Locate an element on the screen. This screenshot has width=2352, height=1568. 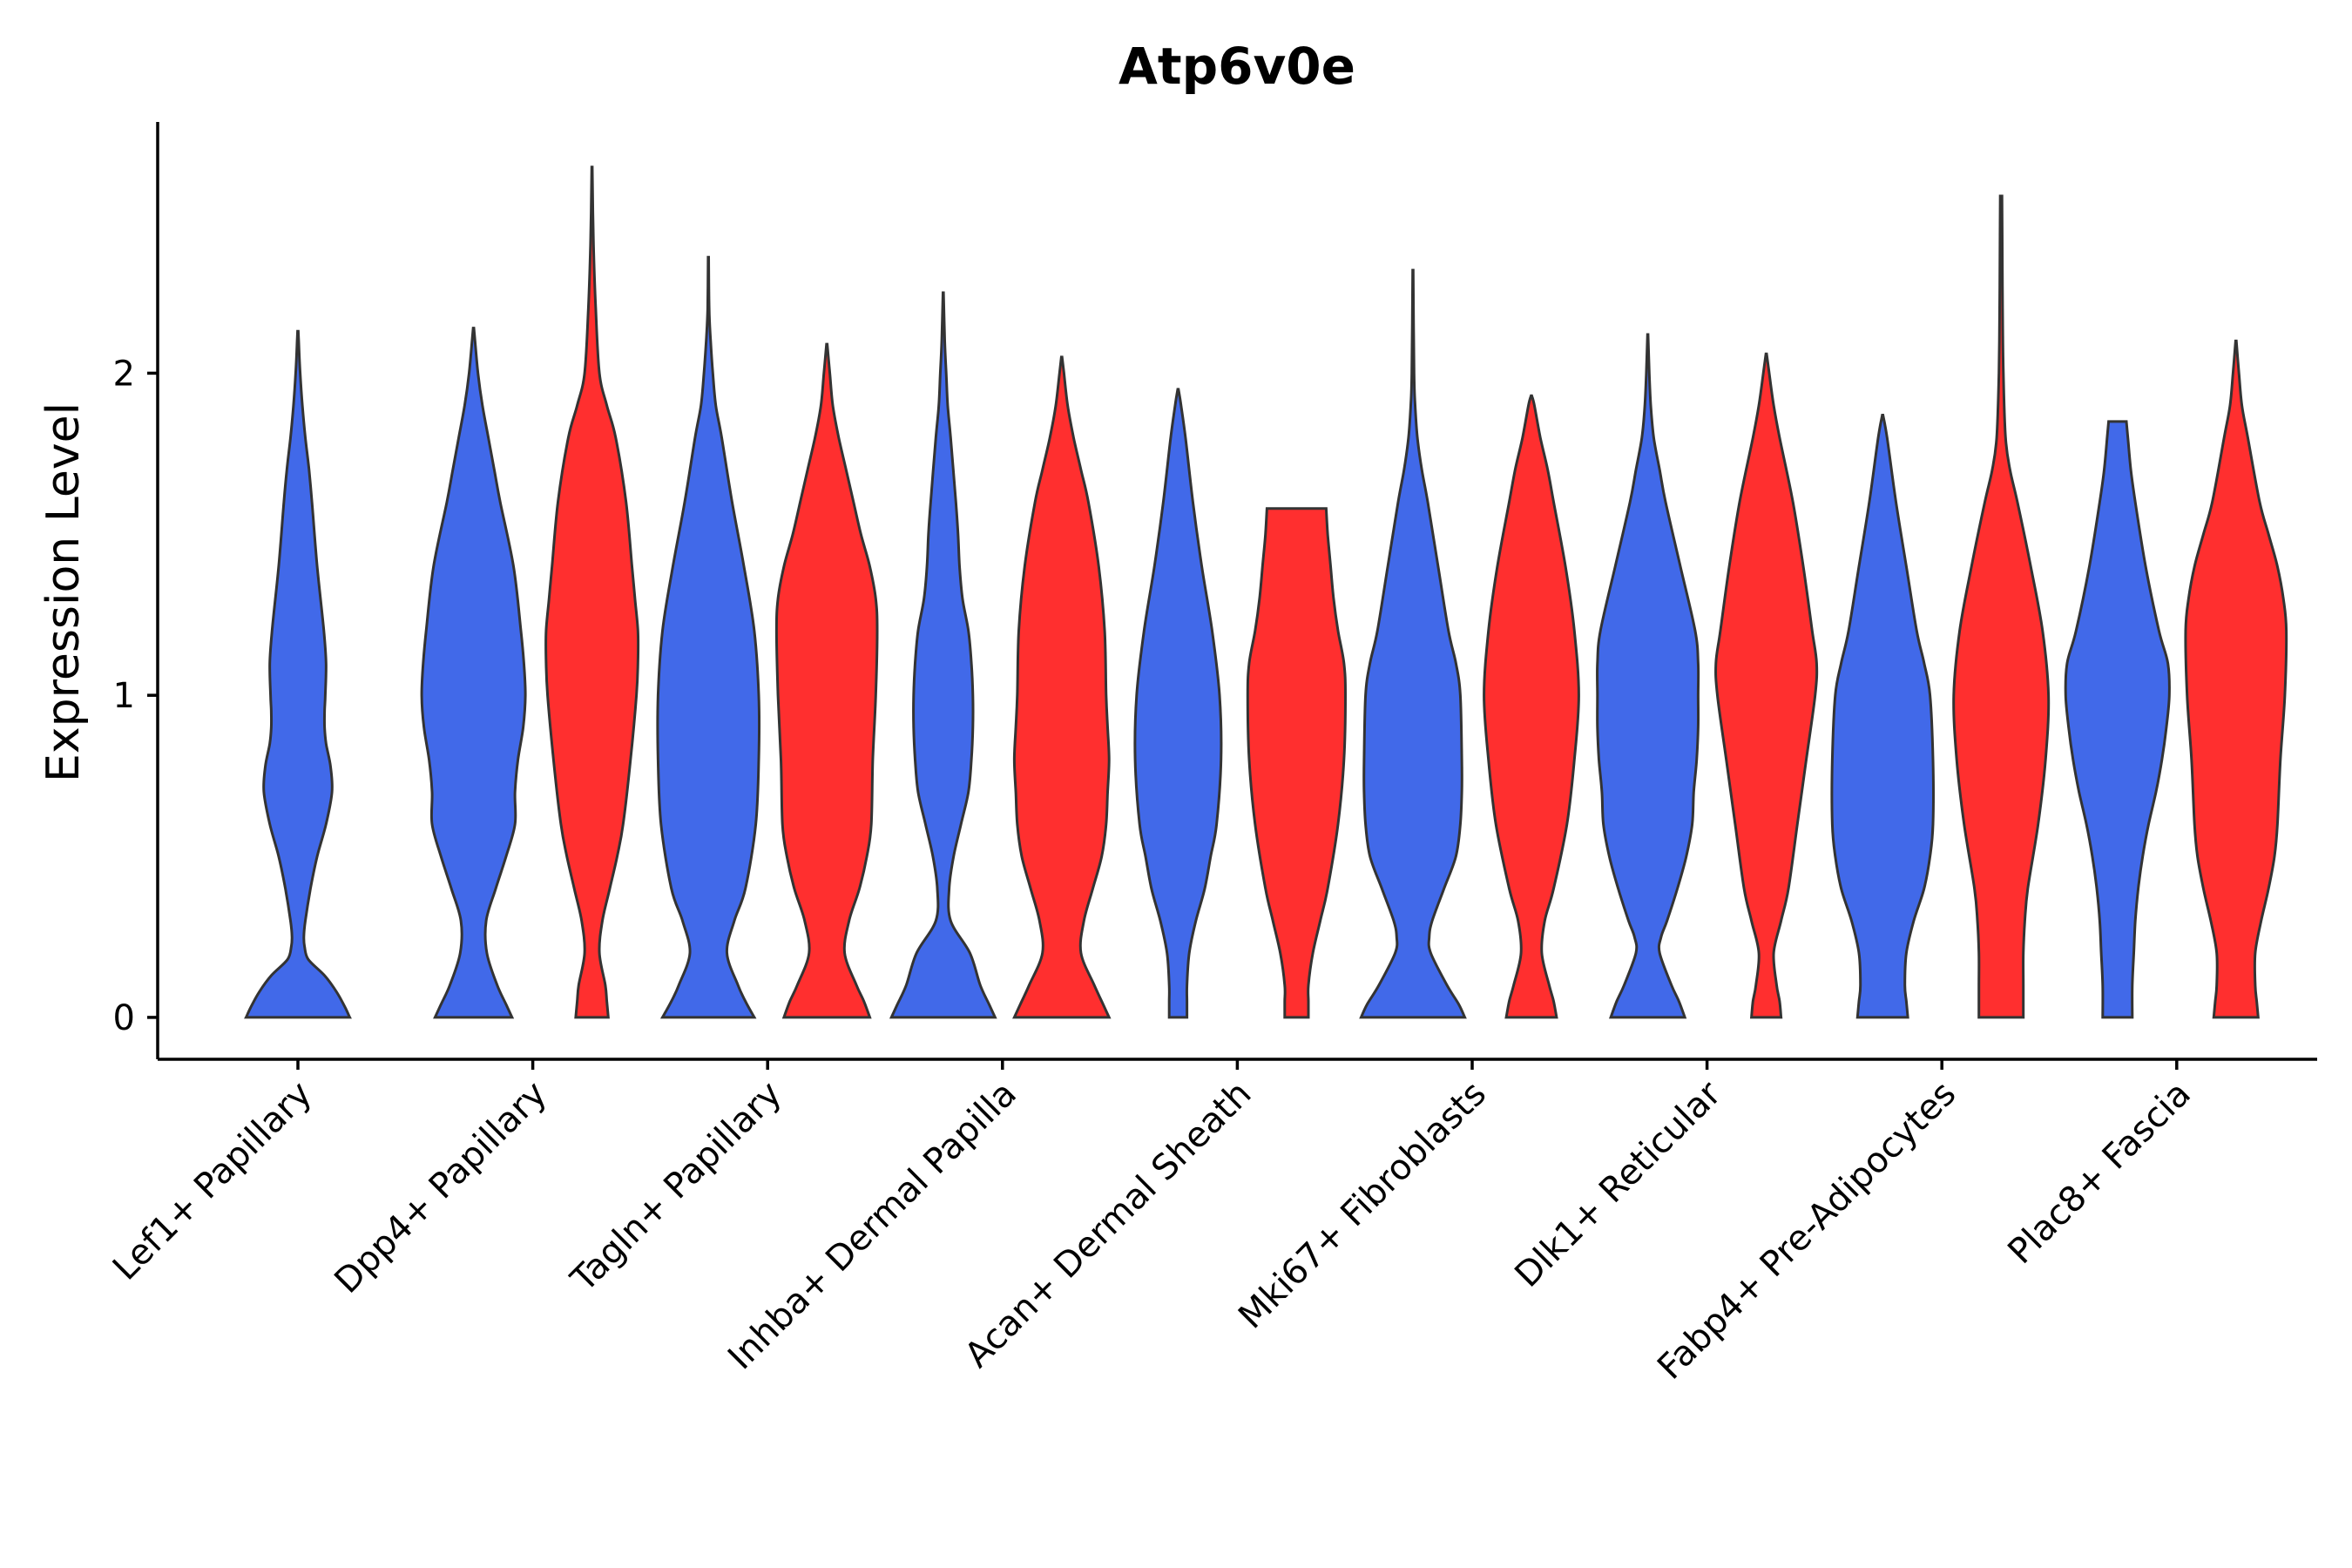
x-tick-label: Dpp4+ Papillary is located at coordinates (440, 1187).